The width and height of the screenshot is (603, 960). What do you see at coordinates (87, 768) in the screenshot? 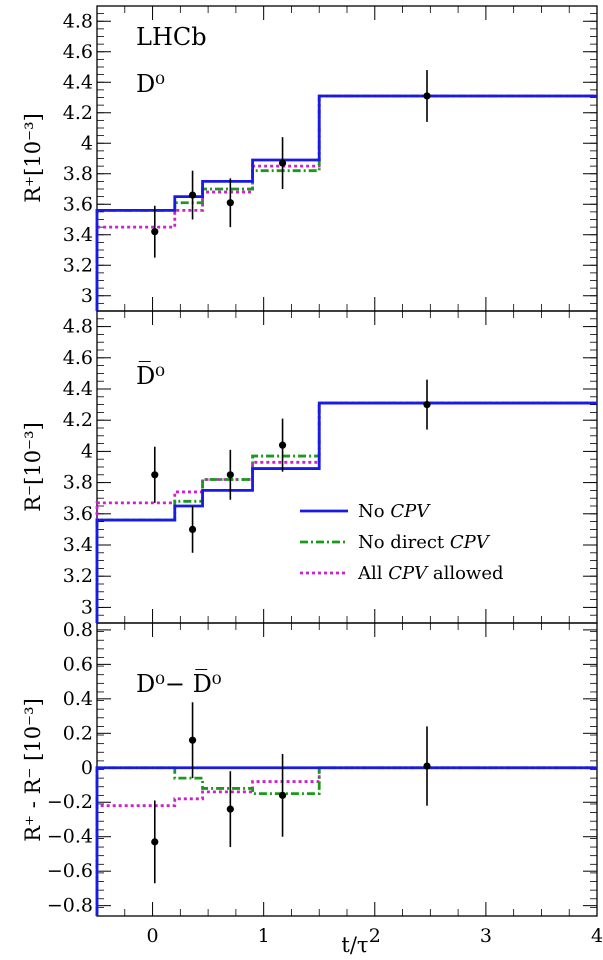
I see `y-tick-label: 0` at bounding box center [87, 768].